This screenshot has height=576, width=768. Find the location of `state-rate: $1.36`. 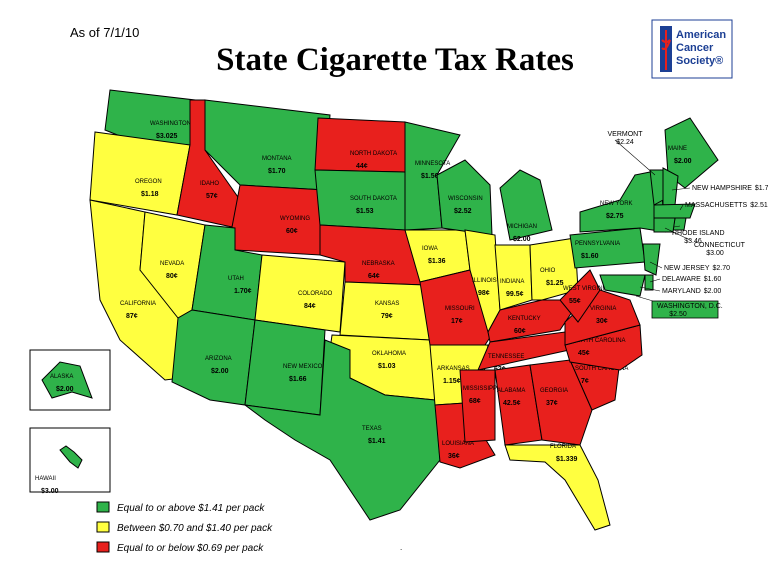

state-rate: $1.36 is located at coordinates (437, 261).